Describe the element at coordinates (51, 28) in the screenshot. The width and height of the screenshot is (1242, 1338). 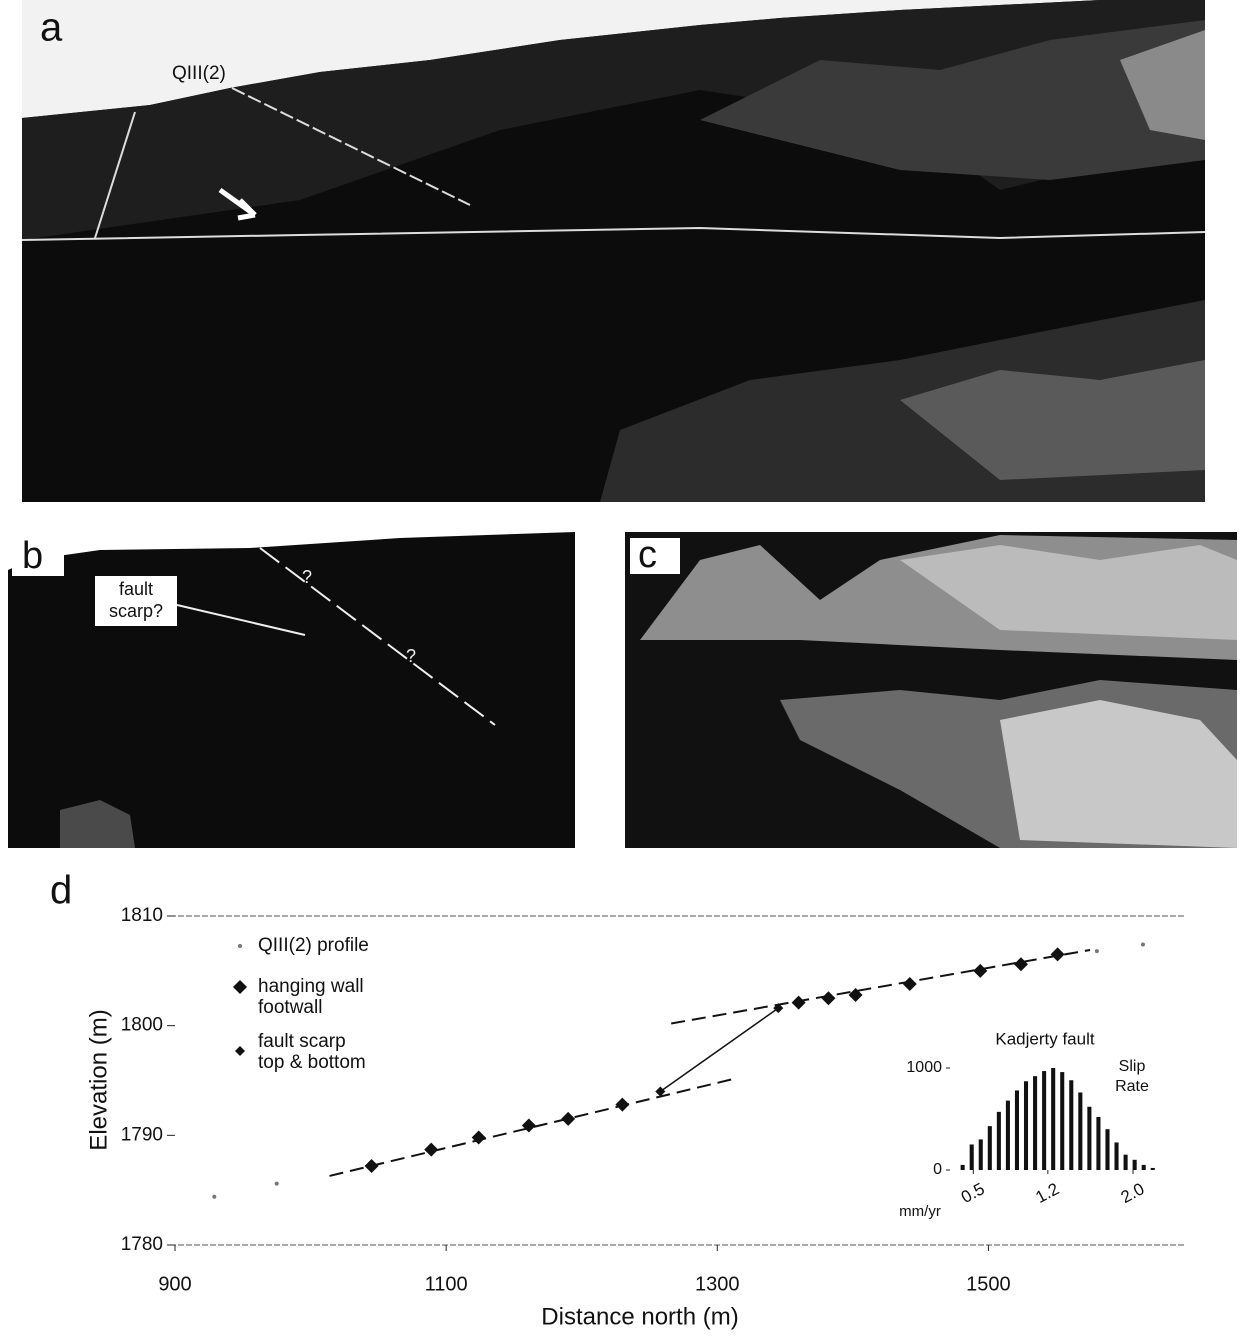
I see `panel-label: a` at that location.